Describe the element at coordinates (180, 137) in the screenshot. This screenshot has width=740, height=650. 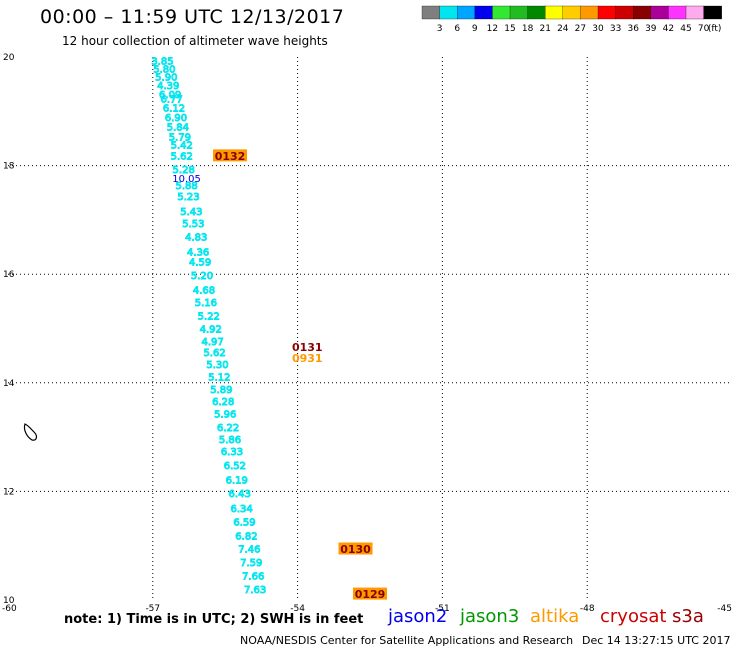
I see `wave-height-point: 5.79` at that location.